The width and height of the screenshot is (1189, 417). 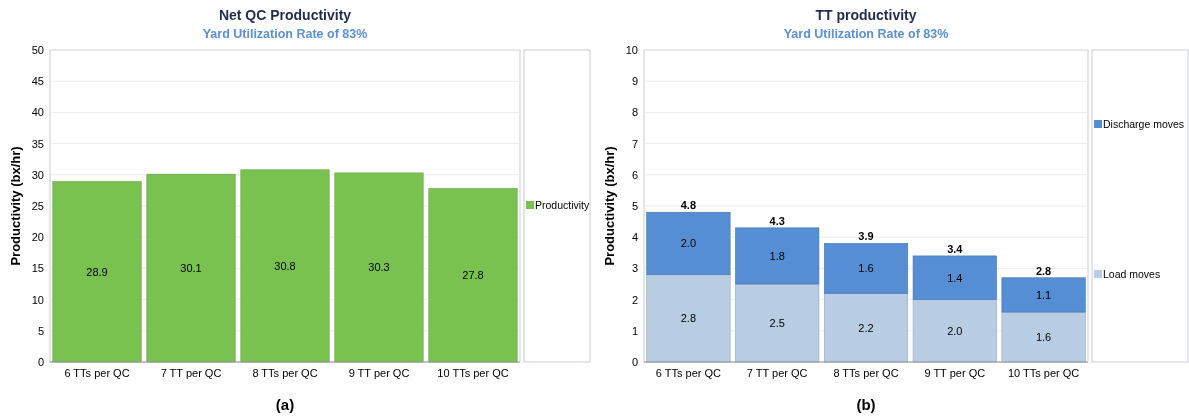 I want to click on legend-label: Load moves, so click(x=1132, y=274).